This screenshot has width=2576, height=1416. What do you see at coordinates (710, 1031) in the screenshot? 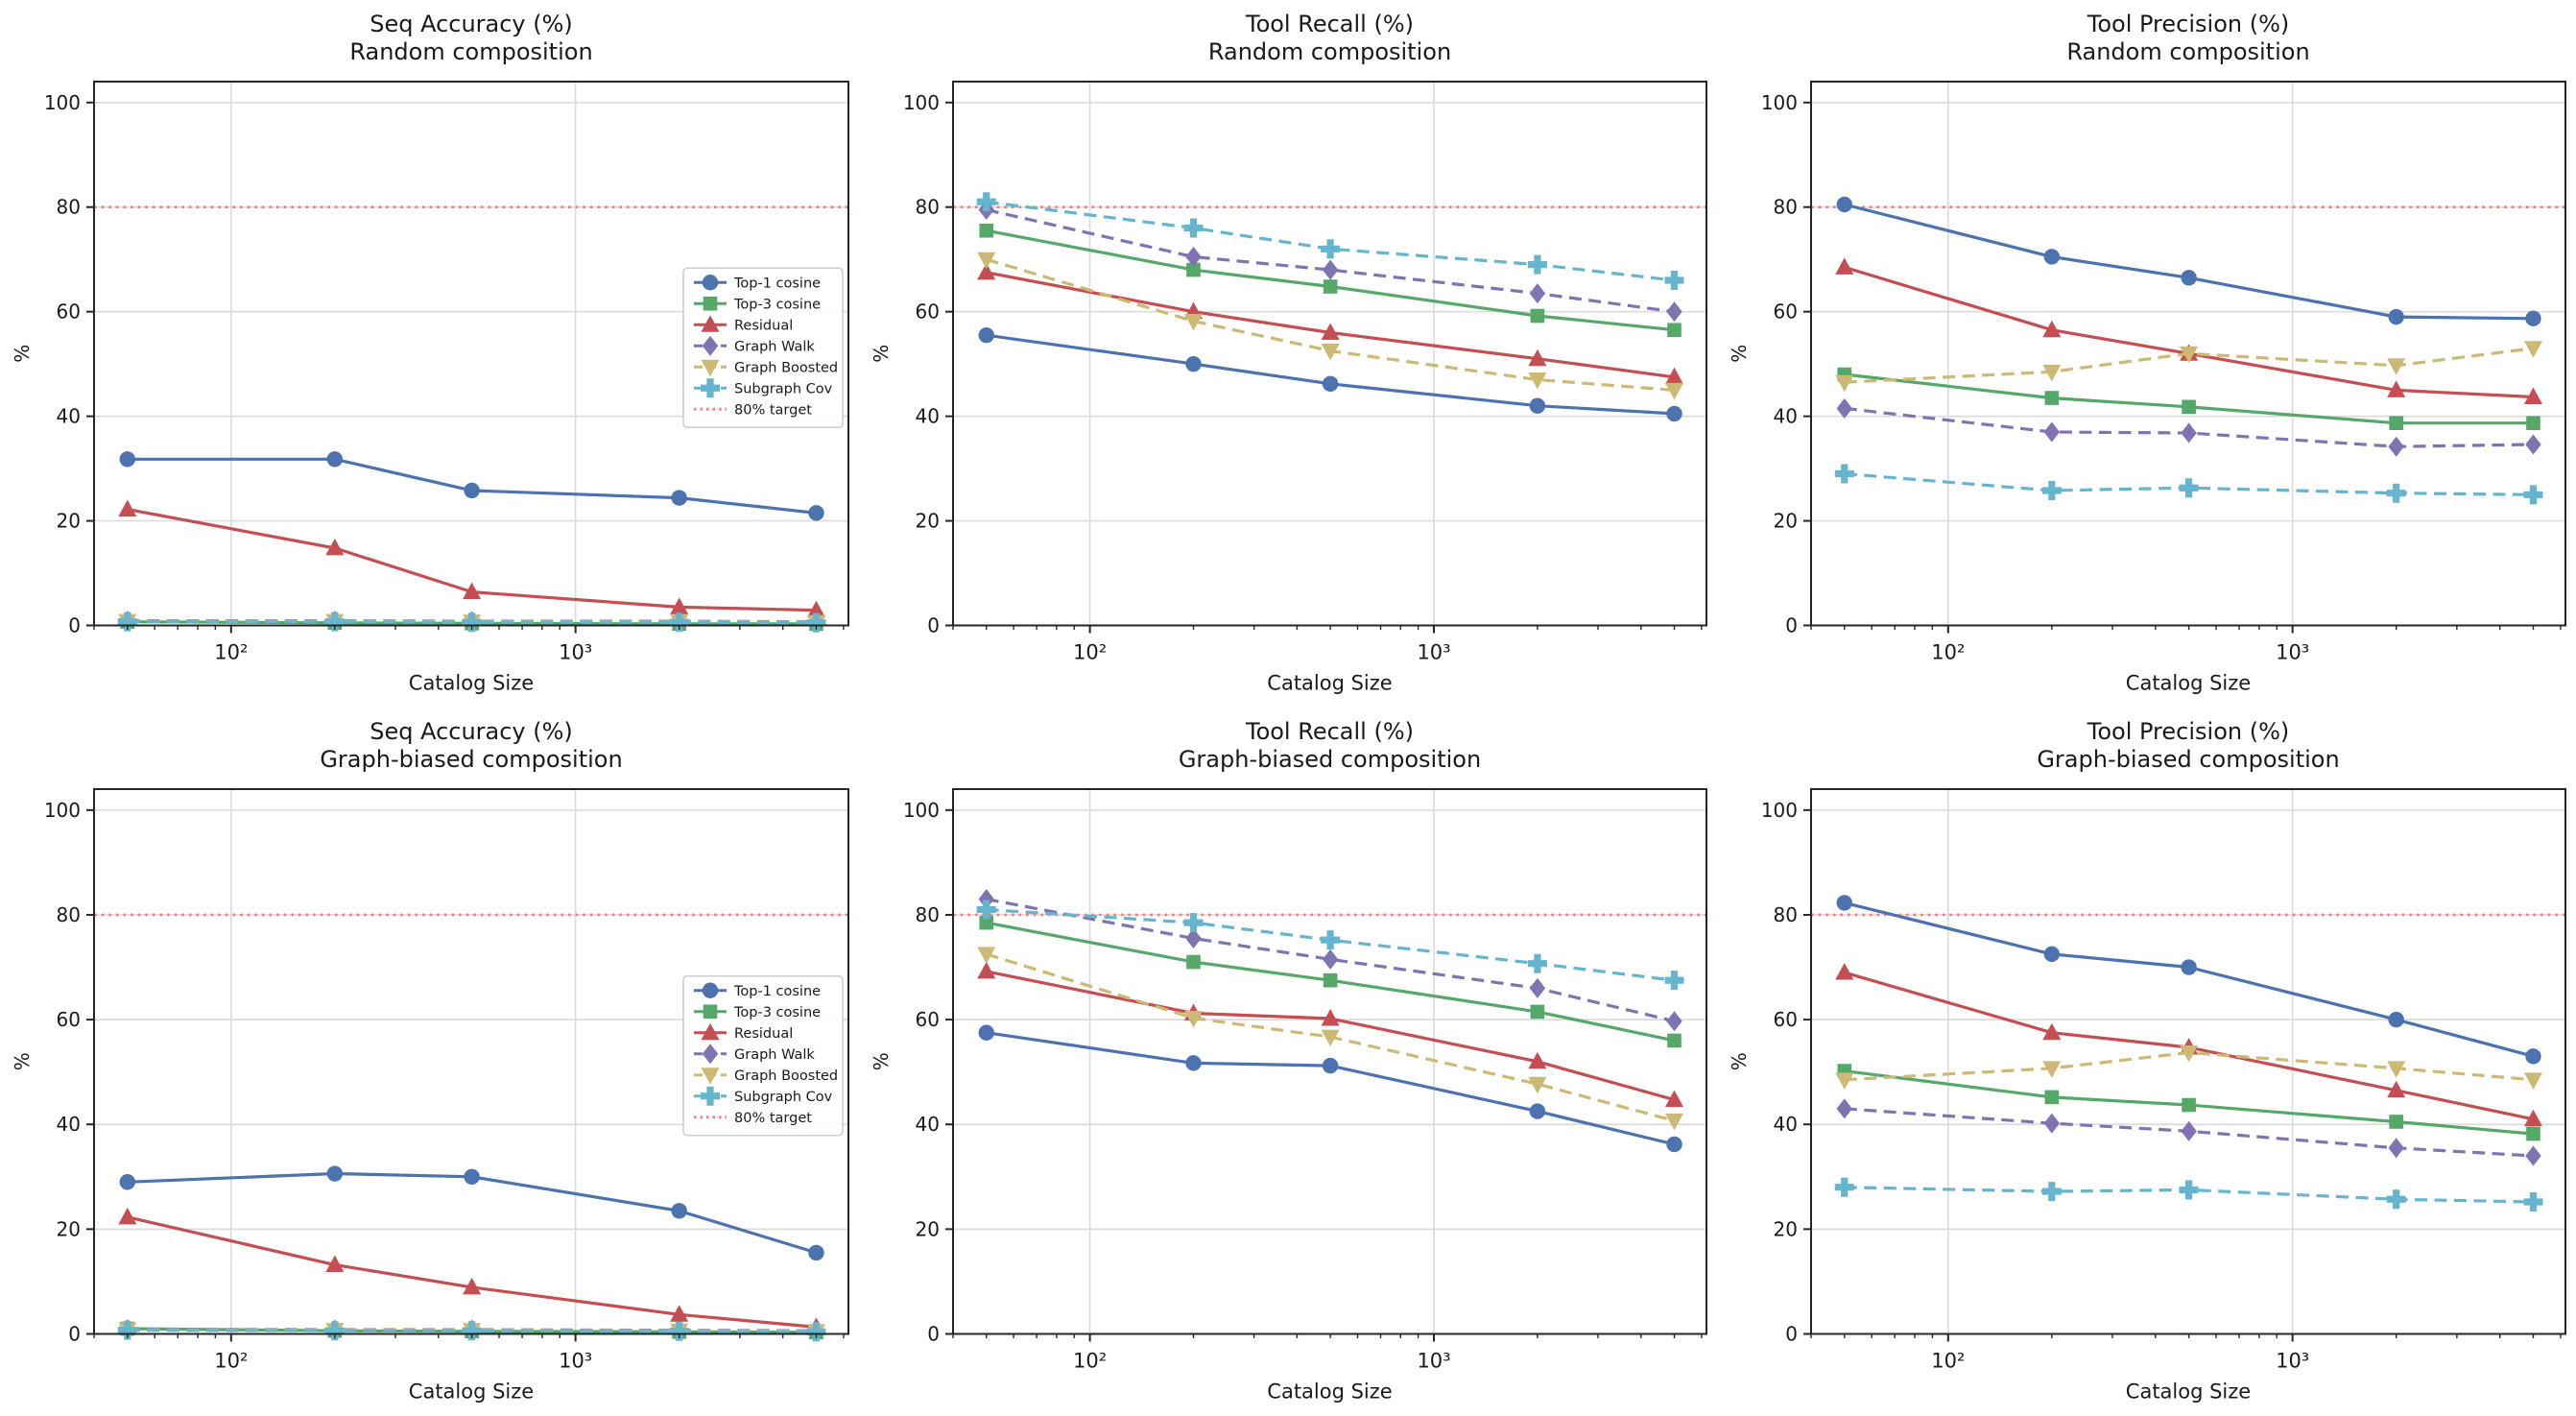
I see `legend-sample-marker-residual` at bounding box center [710, 1031].